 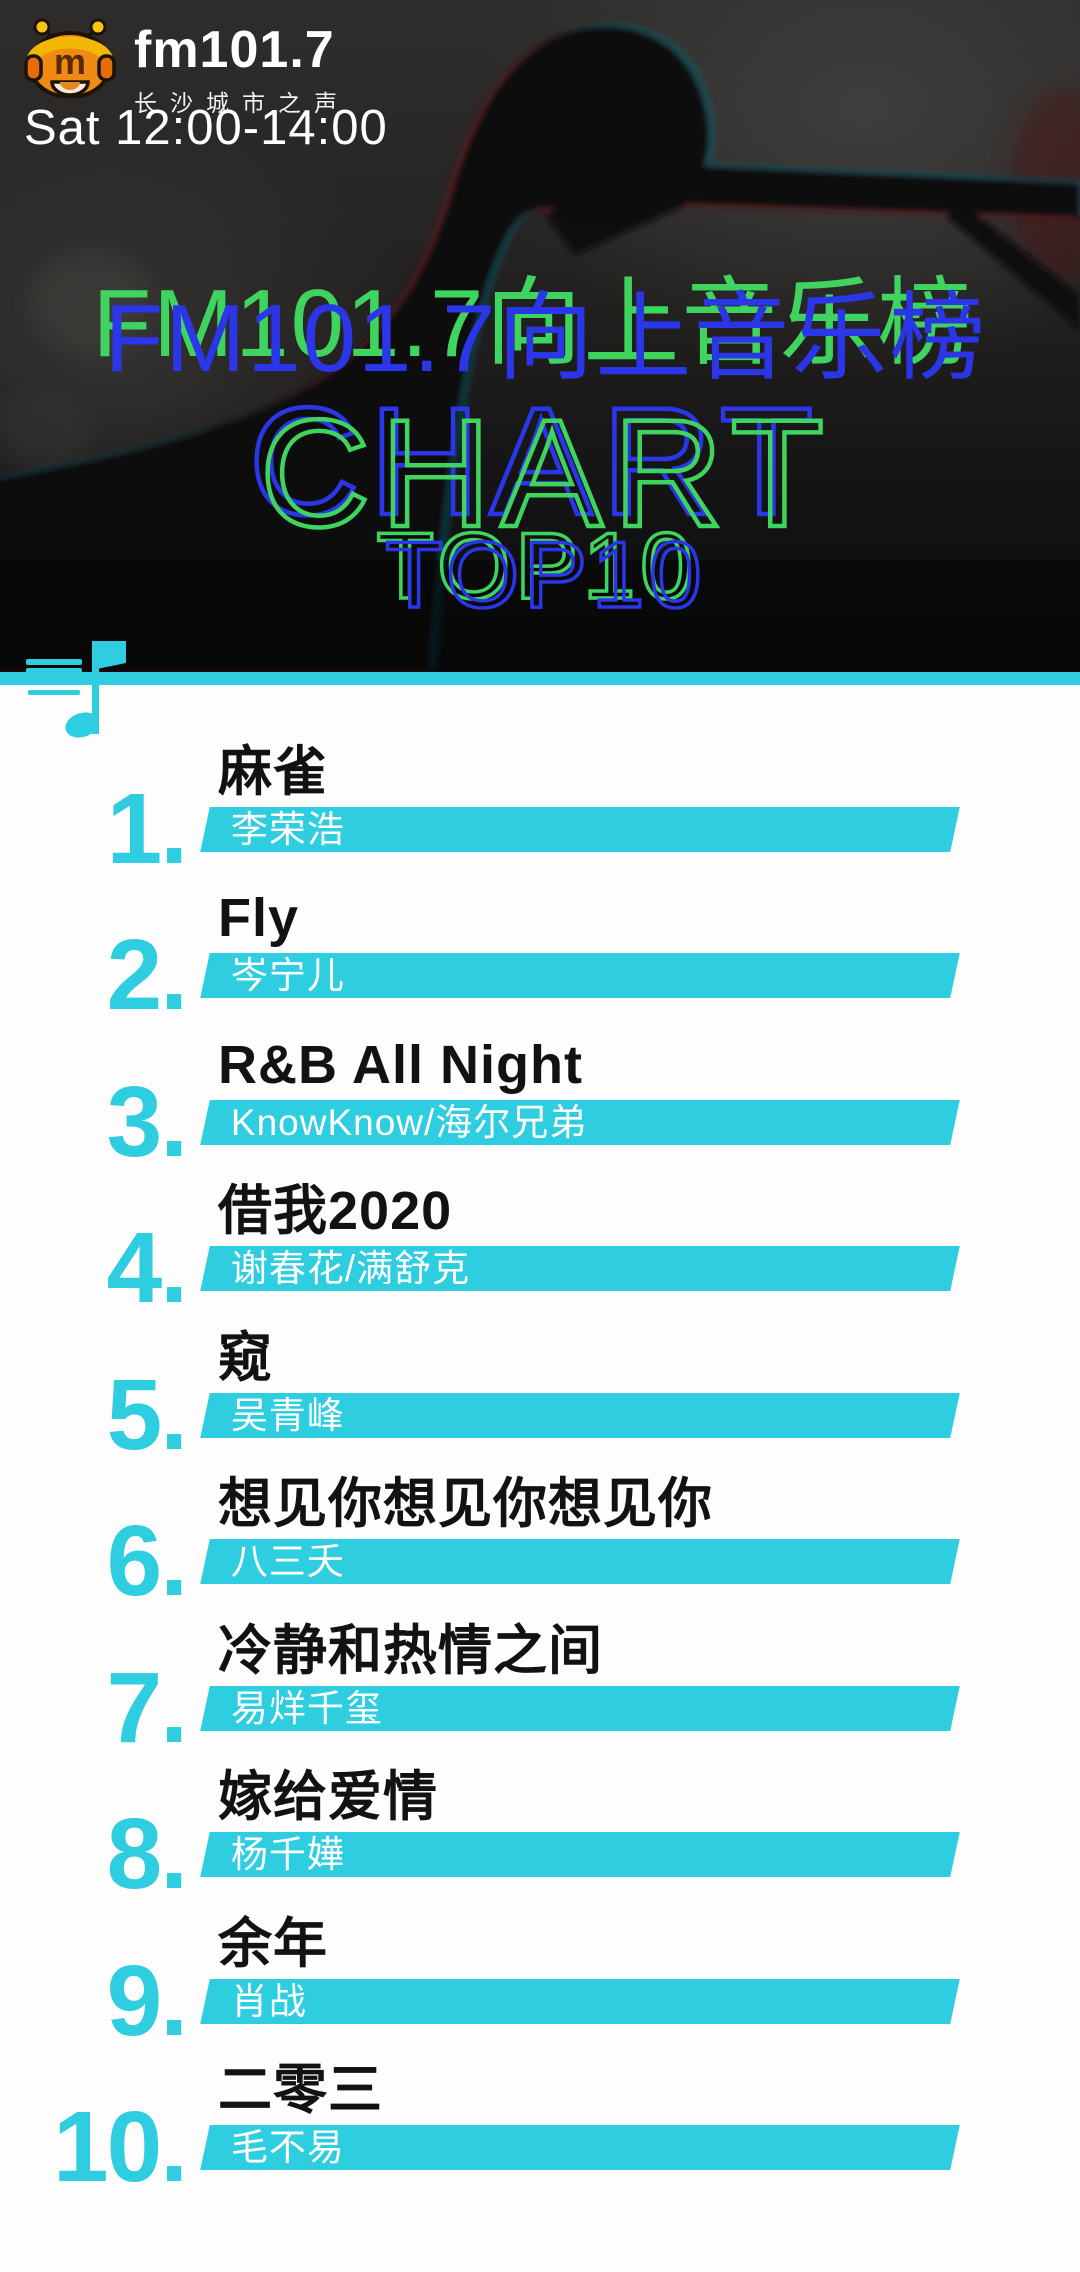 I want to click on rank-number: 8., so click(x=147, y=1854).